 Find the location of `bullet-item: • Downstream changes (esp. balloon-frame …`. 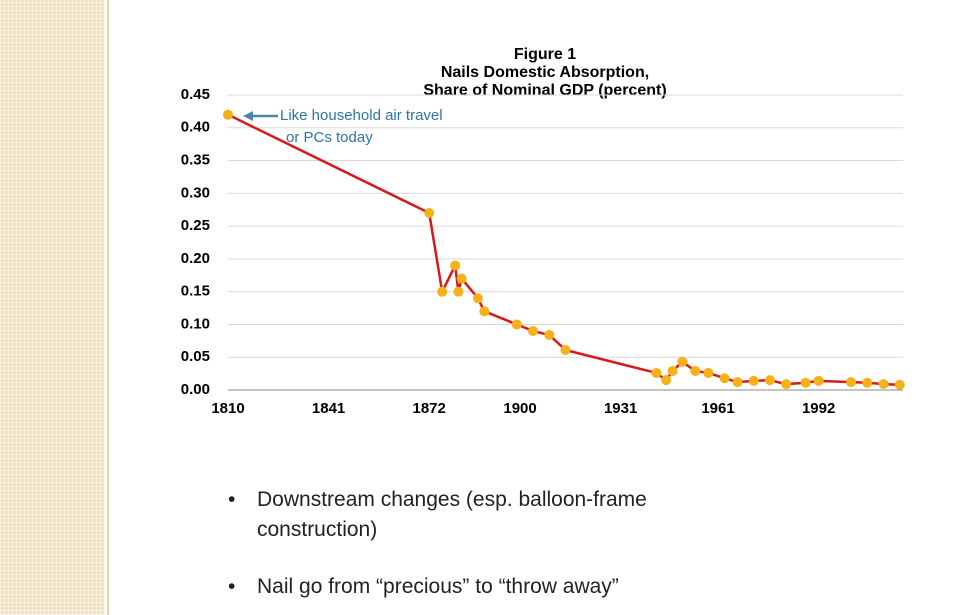

bullet-item: • Downstream changes (esp. balloon-frame … is located at coordinates (452, 515).